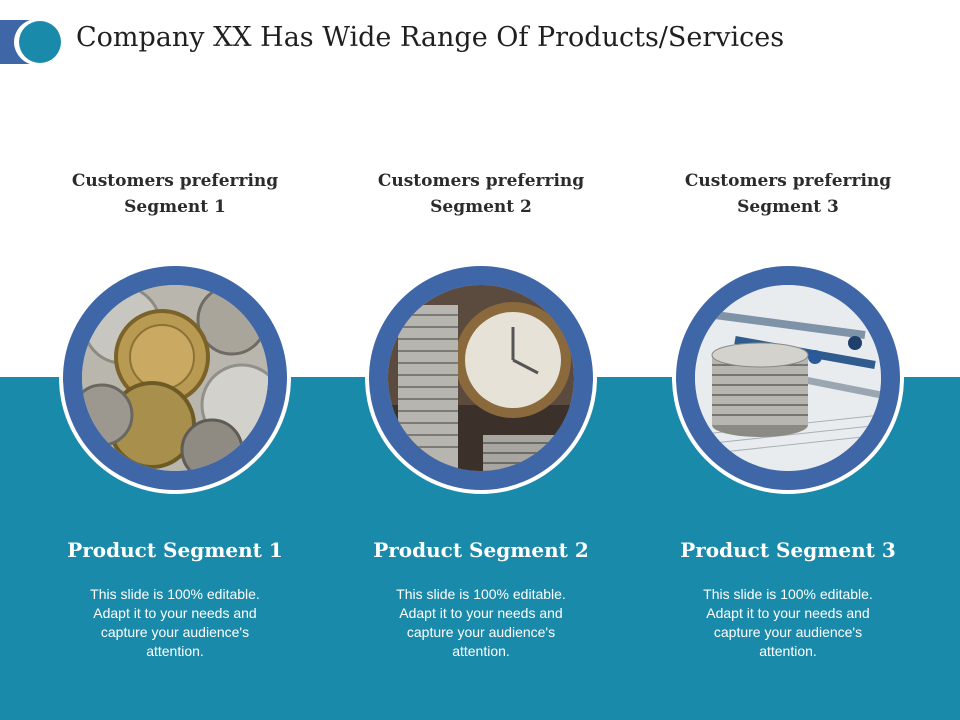 This screenshot has height=720, width=960. I want to click on logo-icon, so click(35, 42).